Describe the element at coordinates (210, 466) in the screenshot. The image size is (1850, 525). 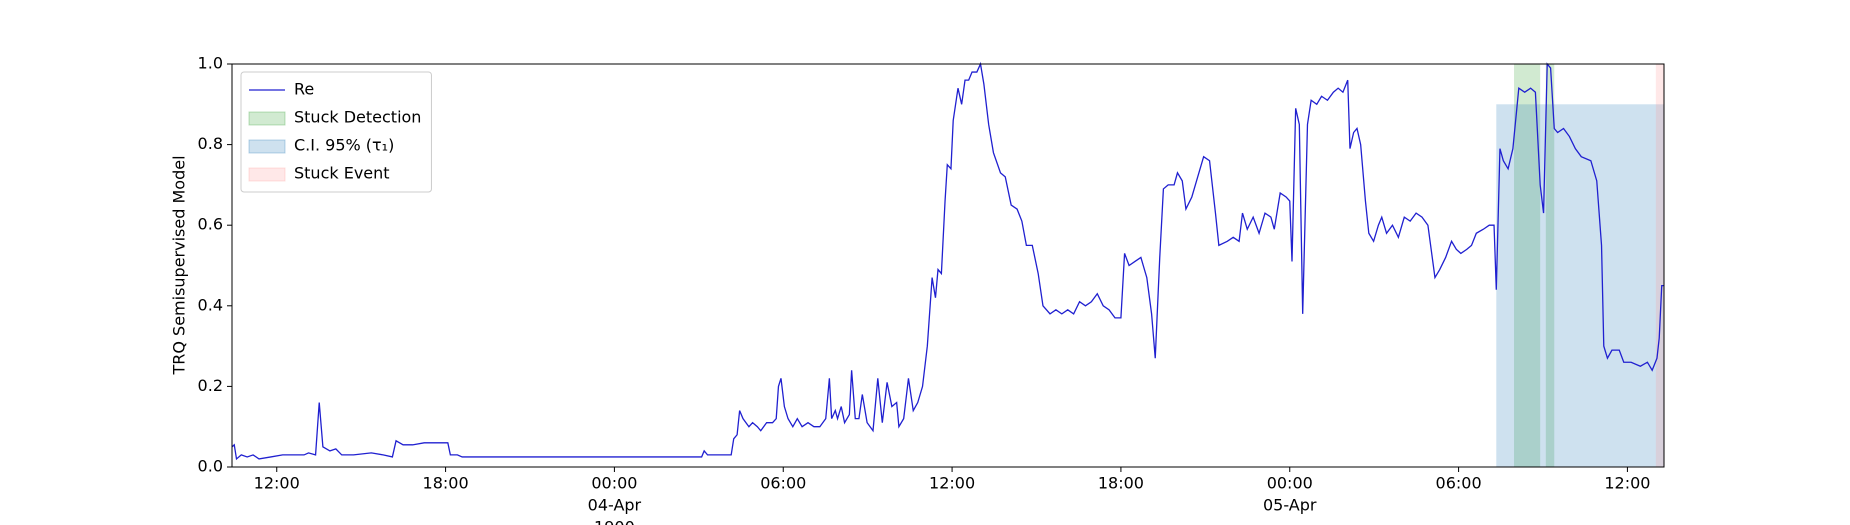
I see `y-tick-label: 0.0` at that location.